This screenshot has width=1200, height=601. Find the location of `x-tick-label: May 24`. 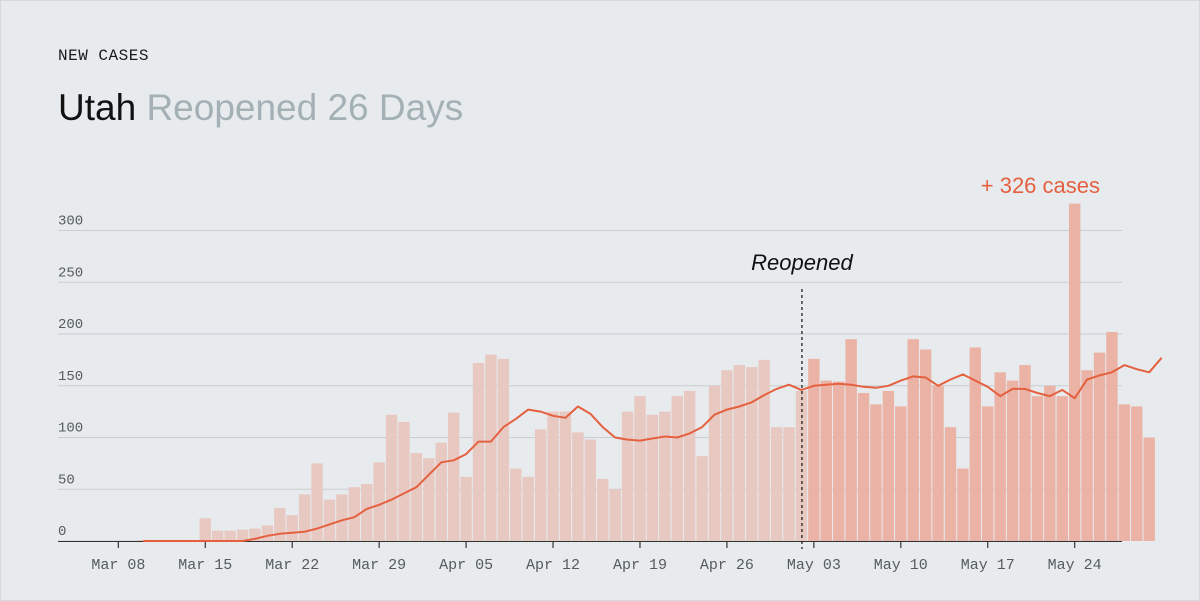

x-tick-label: May 24 is located at coordinates (1075, 565).